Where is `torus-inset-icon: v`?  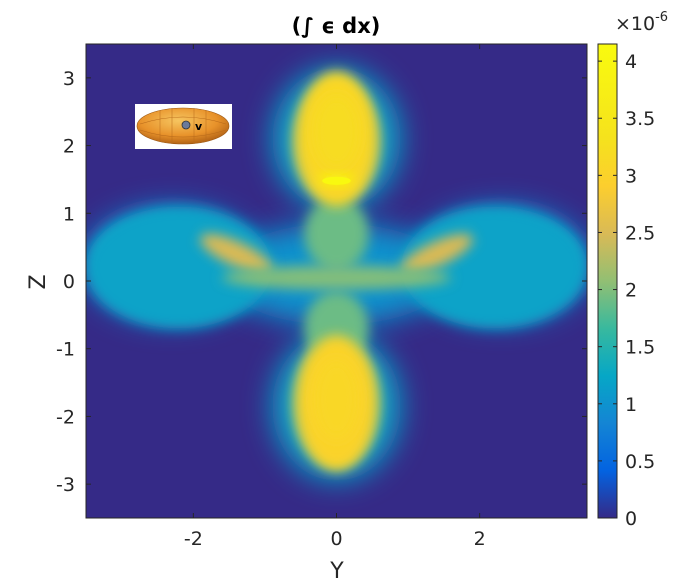 torus-inset-icon: v is located at coordinates (183, 126).